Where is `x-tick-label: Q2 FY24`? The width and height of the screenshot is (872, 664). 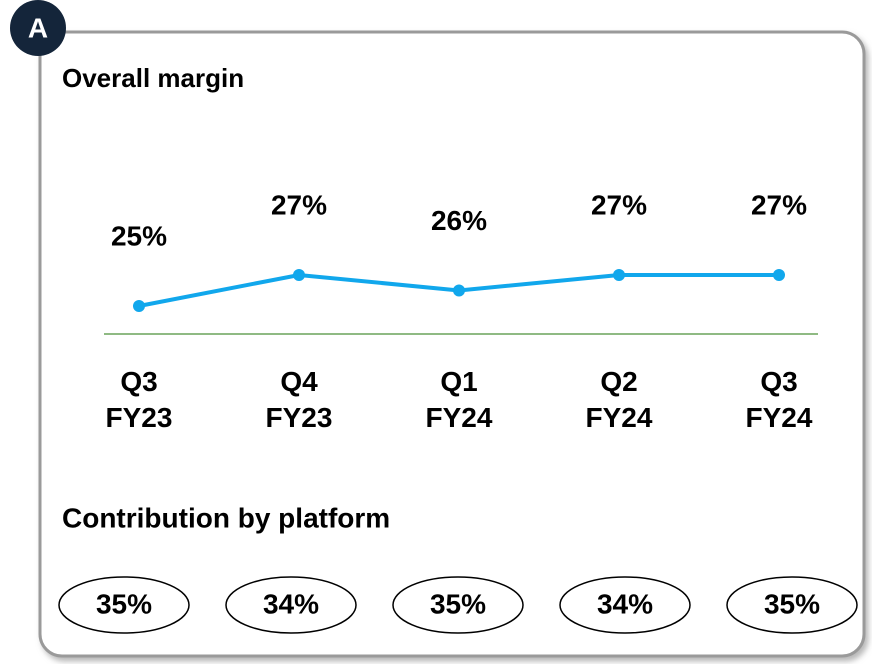
x-tick-label: Q2 FY24 is located at coordinates (619, 399).